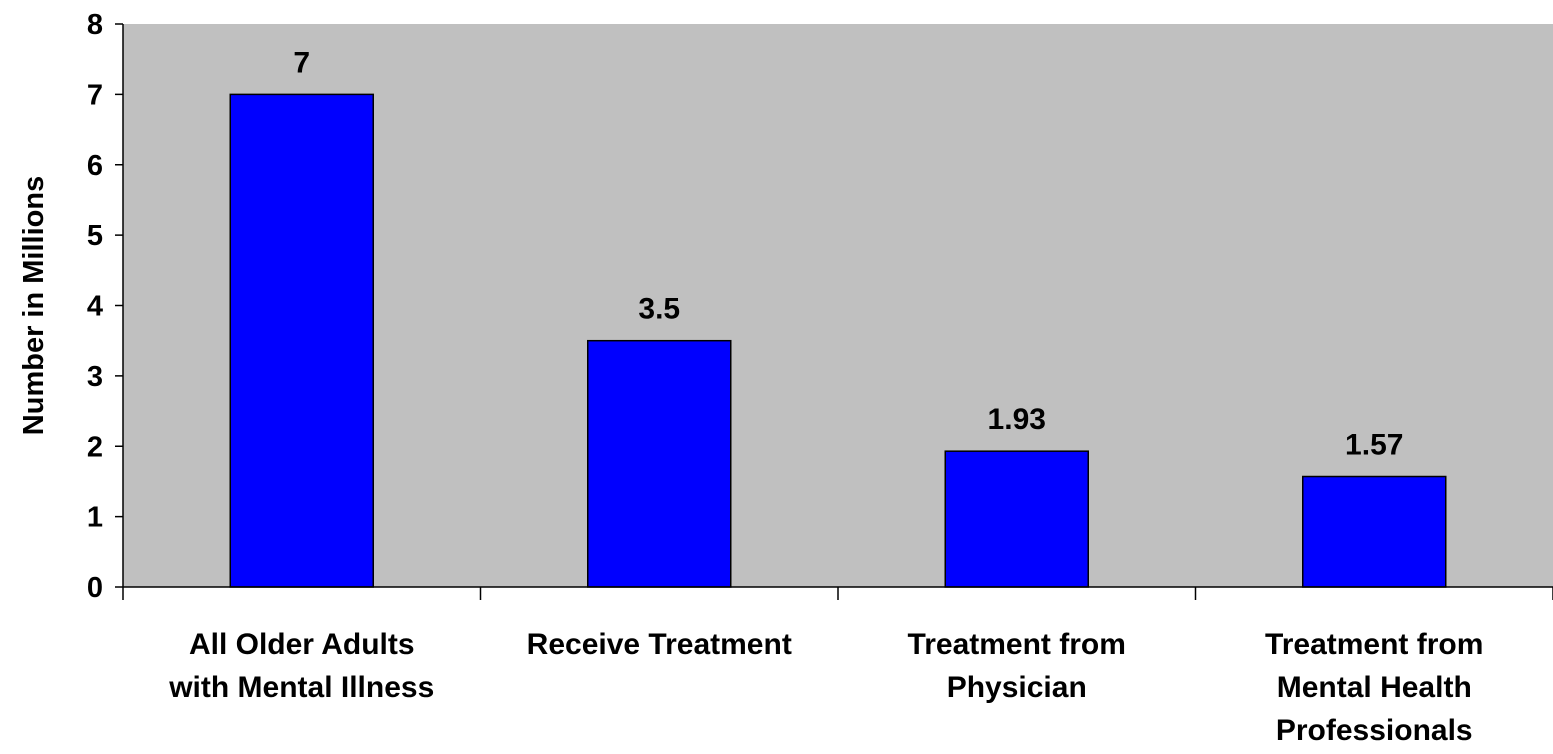 This screenshot has height=754, width=1553. Describe the element at coordinates (95, 166) in the screenshot. I see `y-tick-label-6: 6` at that location.